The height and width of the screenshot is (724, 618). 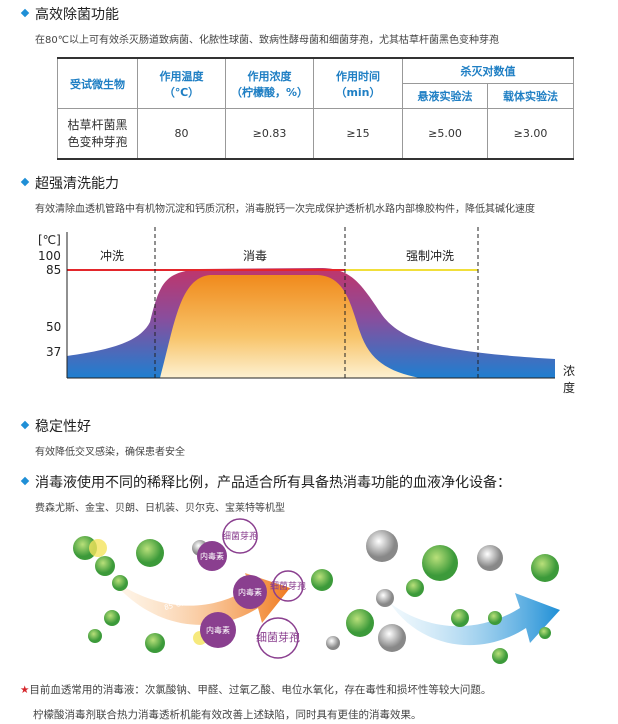 I want to click on td-line: 色变种芽孢, so click(x=97, y=142).